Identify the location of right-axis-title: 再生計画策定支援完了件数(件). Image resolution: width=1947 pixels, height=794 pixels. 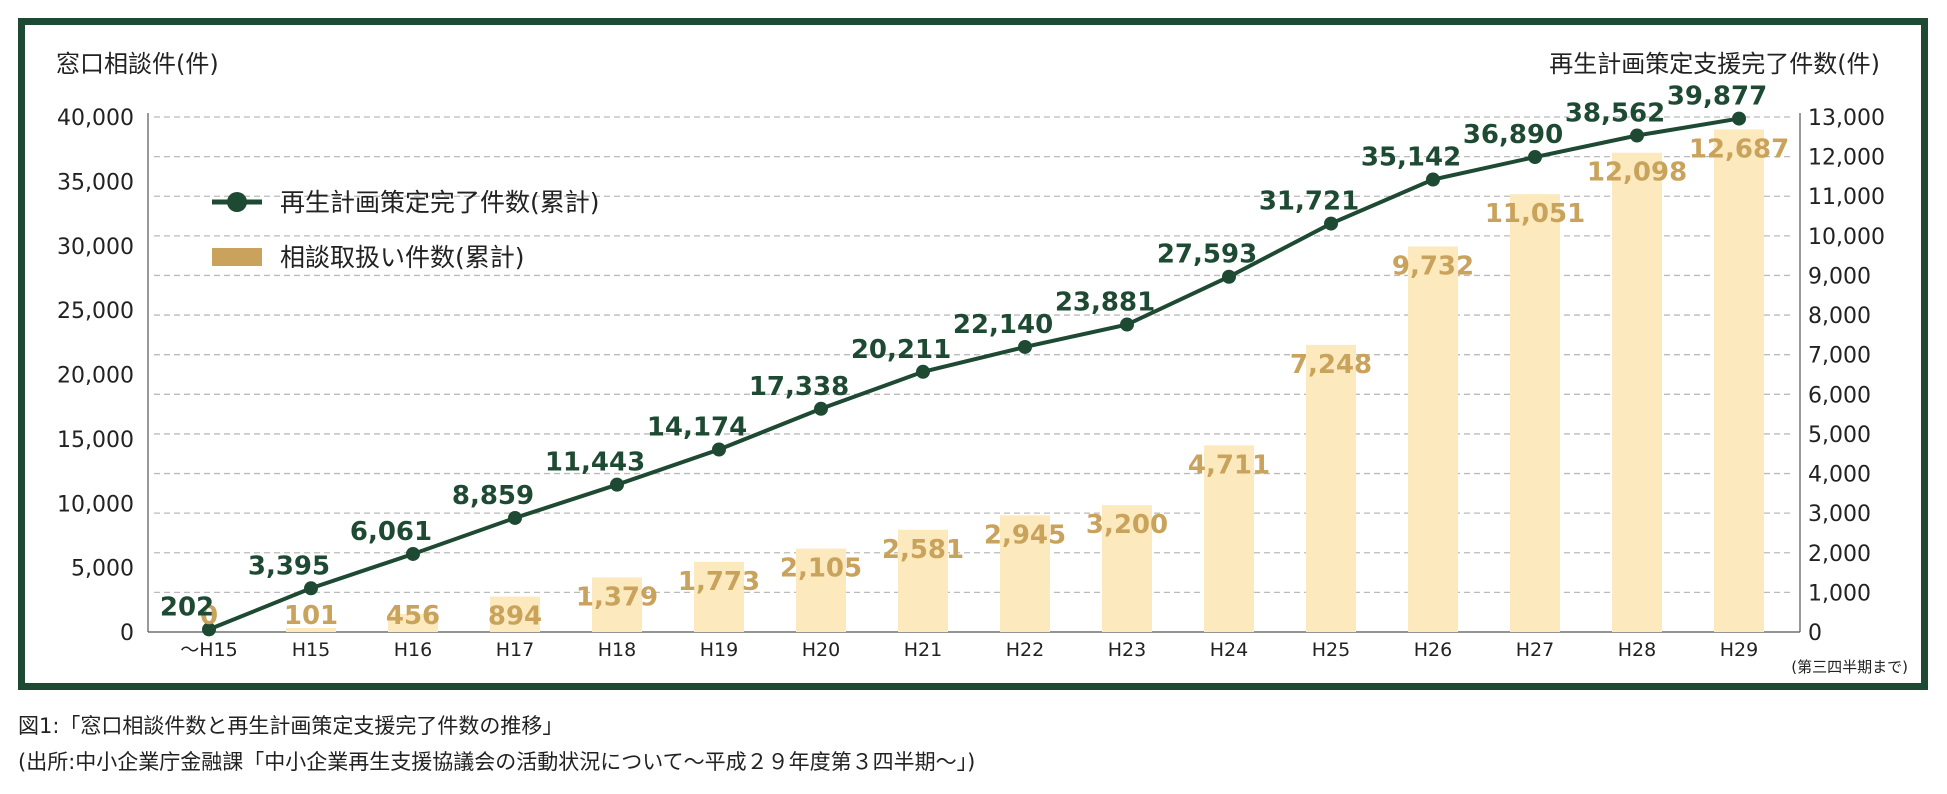
(1714, 64).